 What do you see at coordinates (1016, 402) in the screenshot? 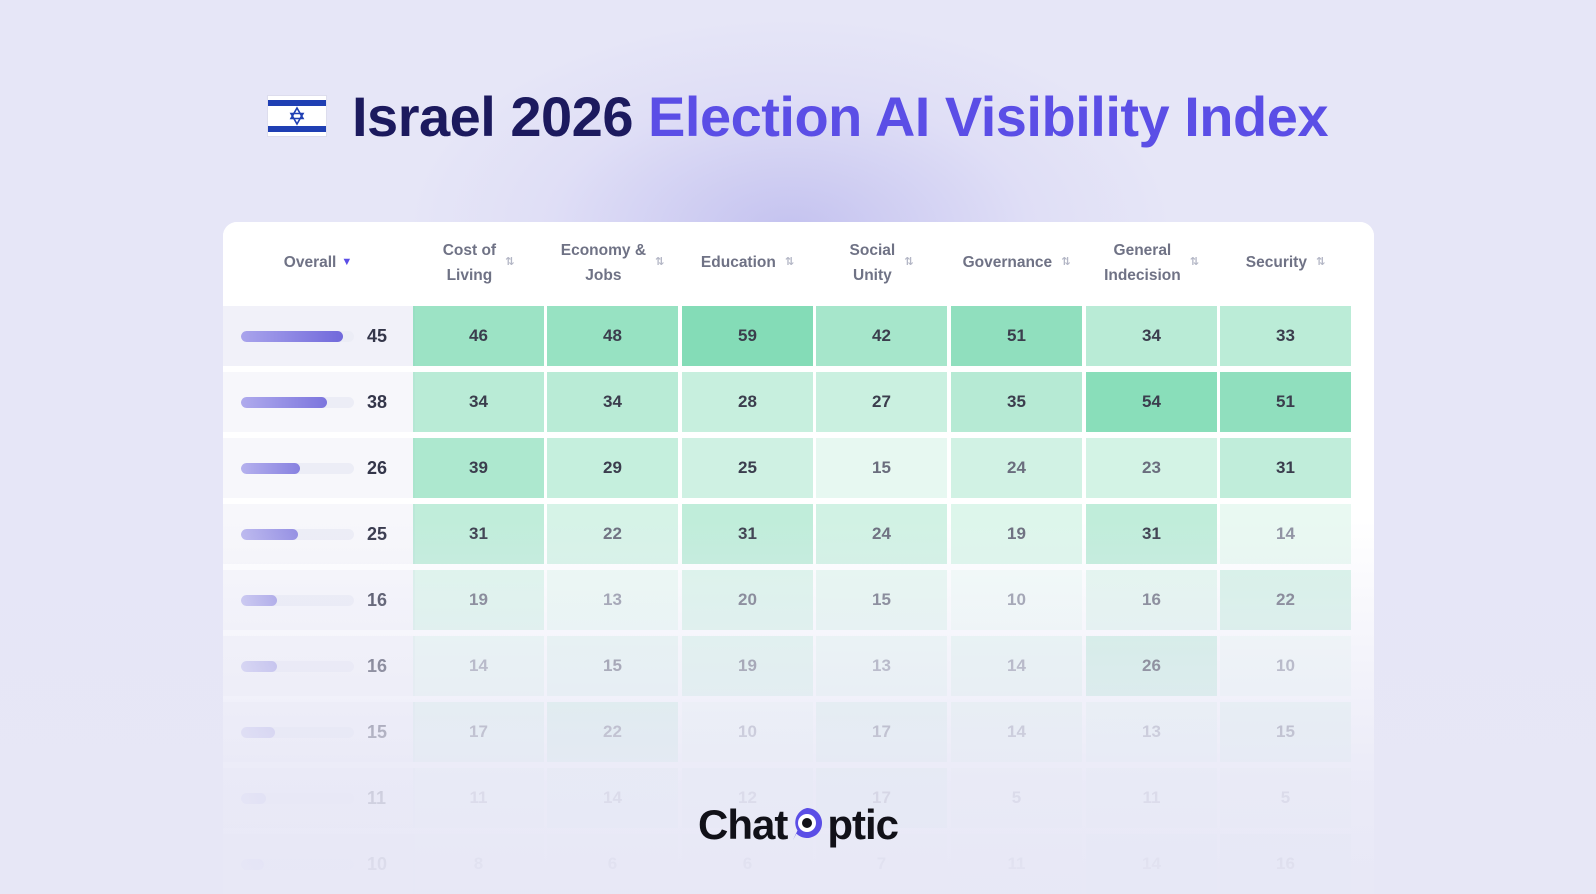
I see `score-cell: 35` at bounding box center [1016, 402].